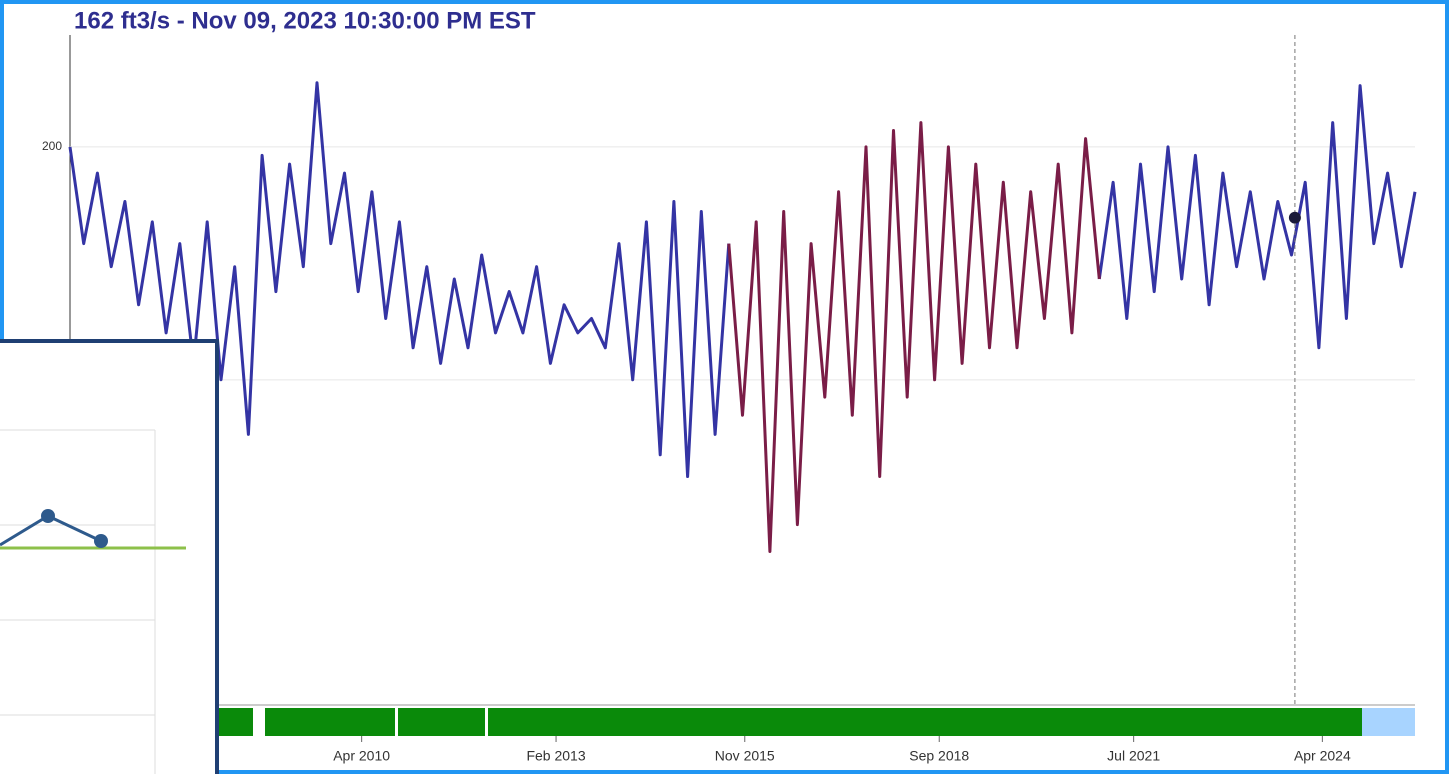 The width and height of the screenshot is (1449, 774). I want to click on x-tick-label: Apr 2010, so click(361, 756).